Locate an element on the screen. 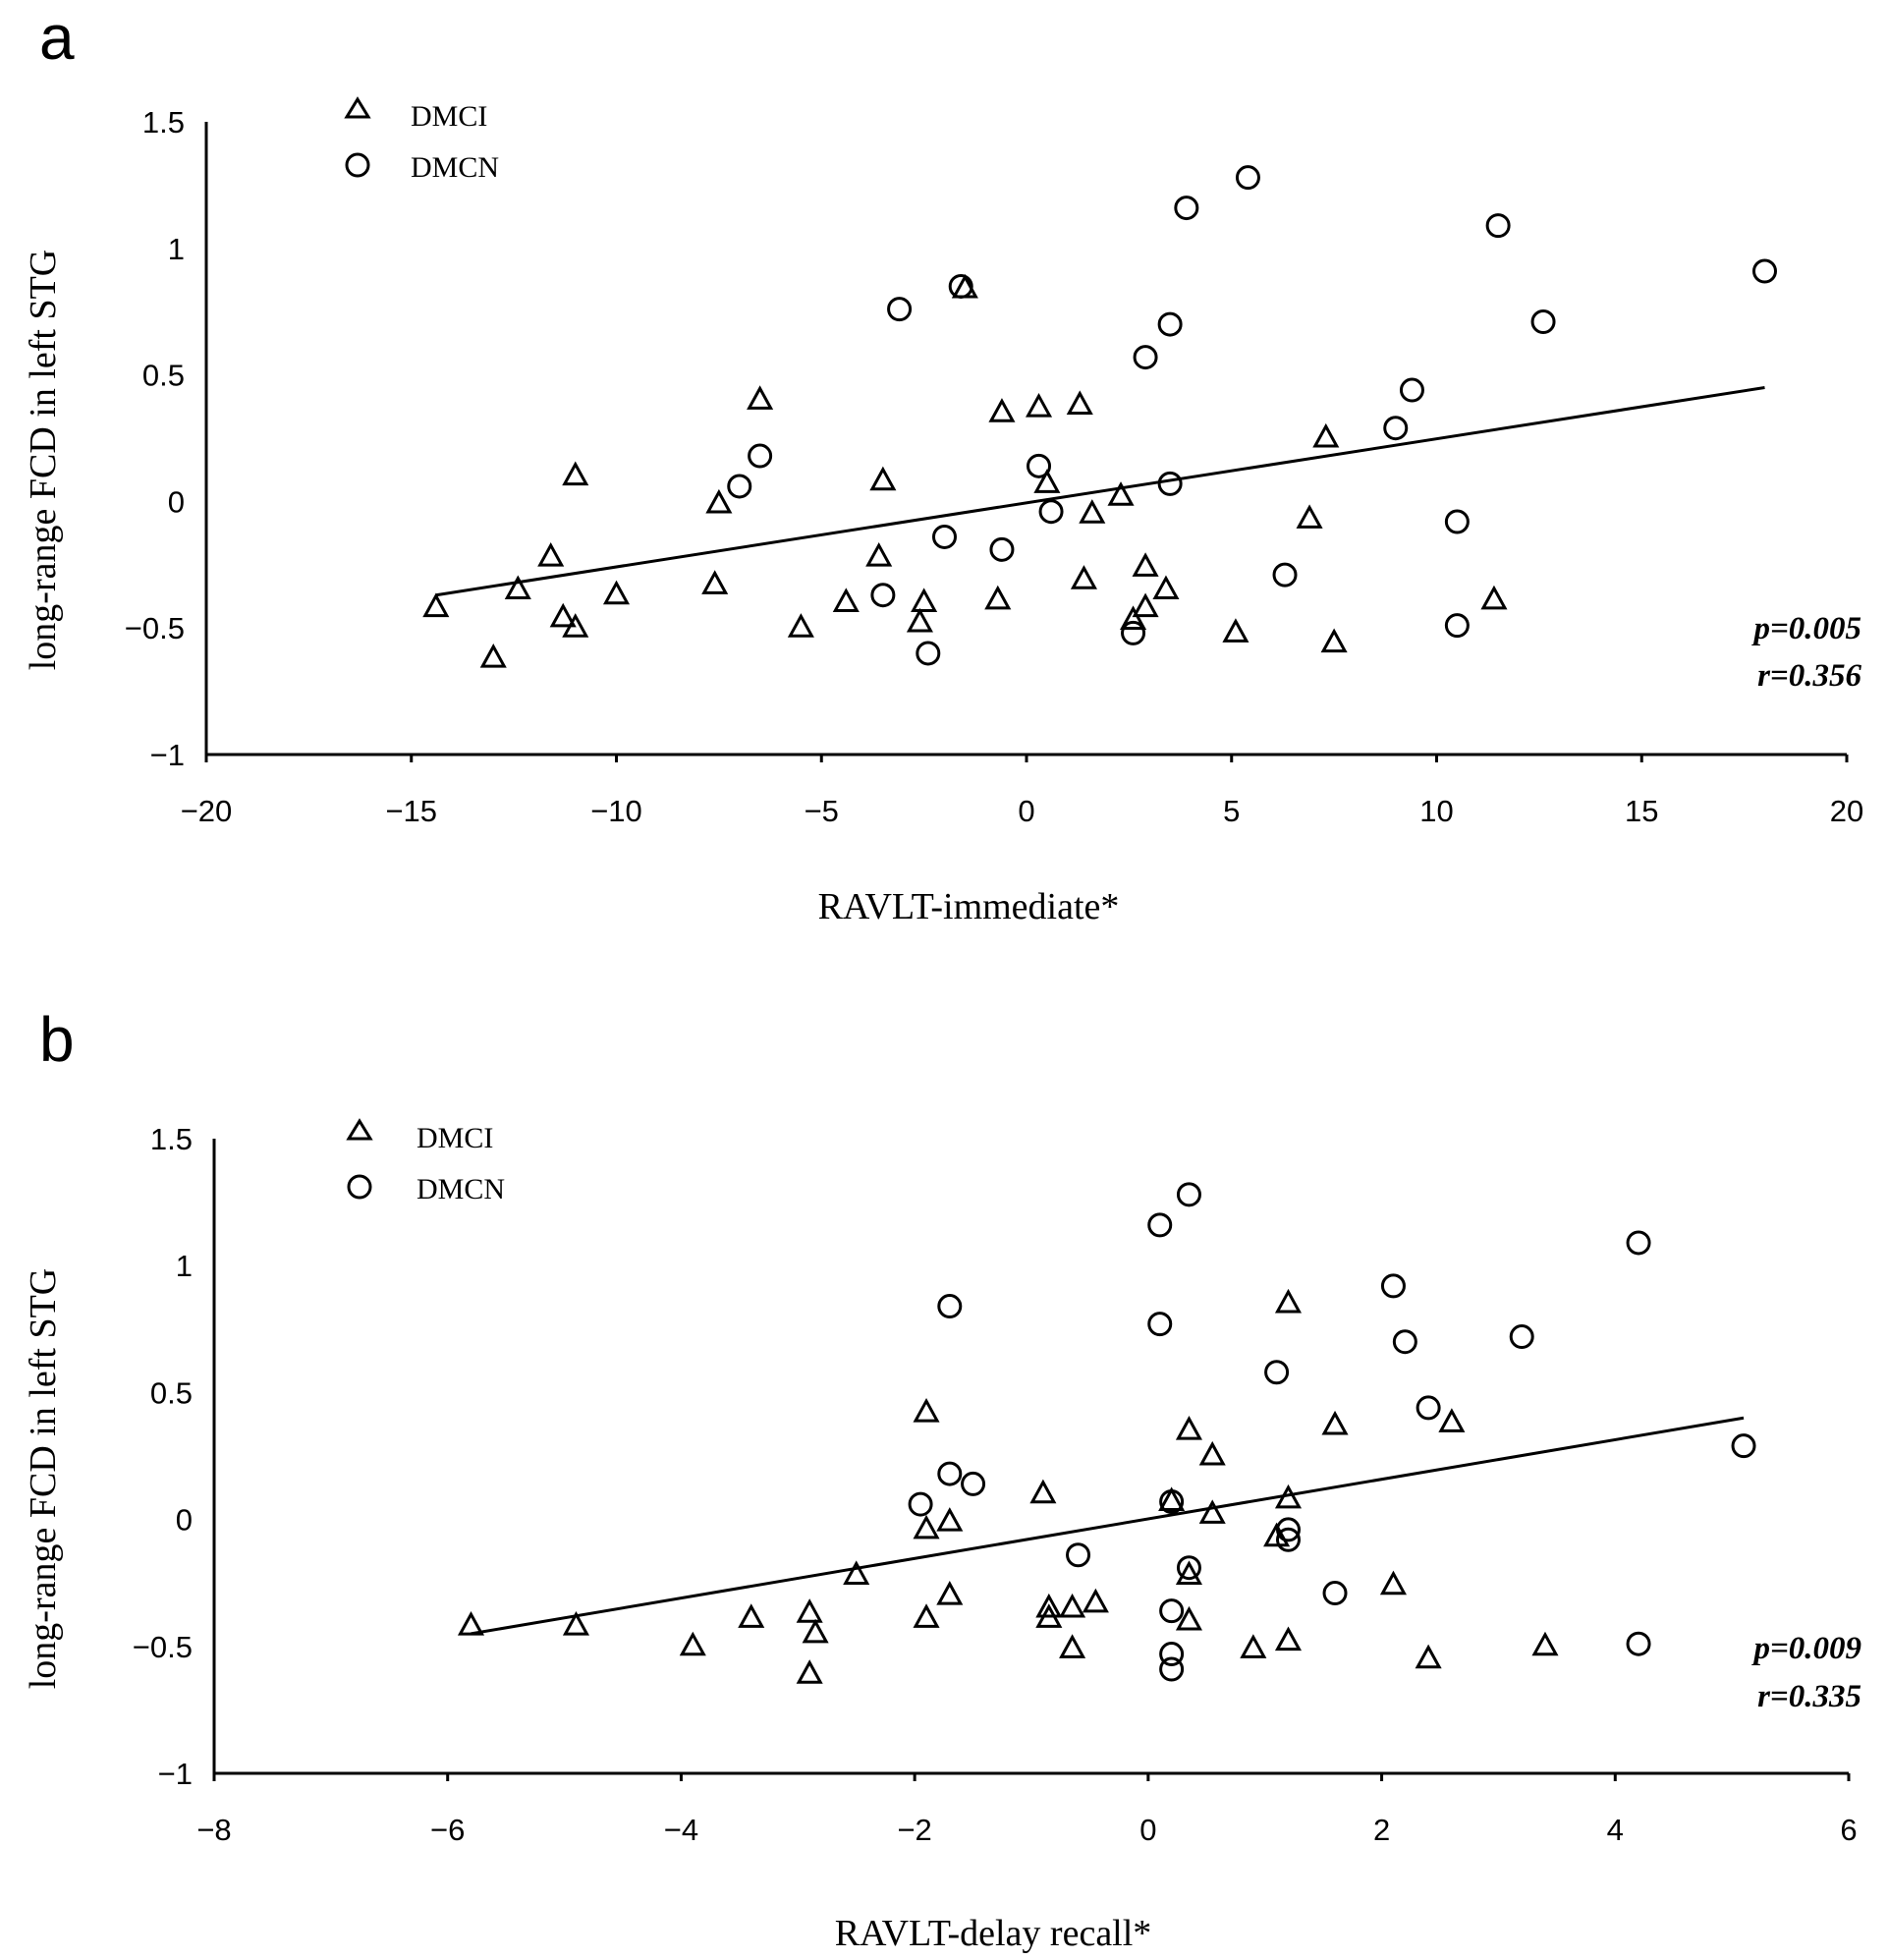 Image resolution: width=1888 pixels, height=1960 pixels. x-tick-label: 20 is located at coordinates (1846, 811).